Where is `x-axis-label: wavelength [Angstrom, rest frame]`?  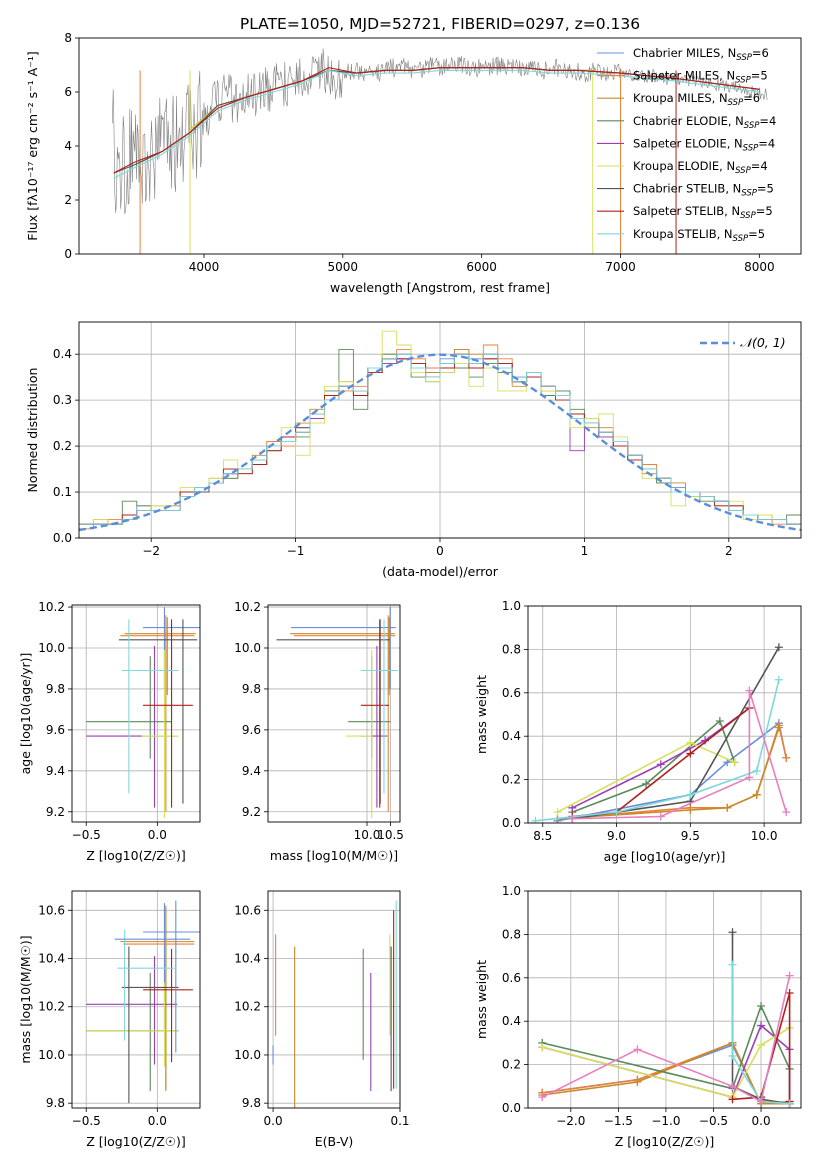
x-axis-label: wavelength [Angstrom, rest frame] is located at coordinates (440, 287).